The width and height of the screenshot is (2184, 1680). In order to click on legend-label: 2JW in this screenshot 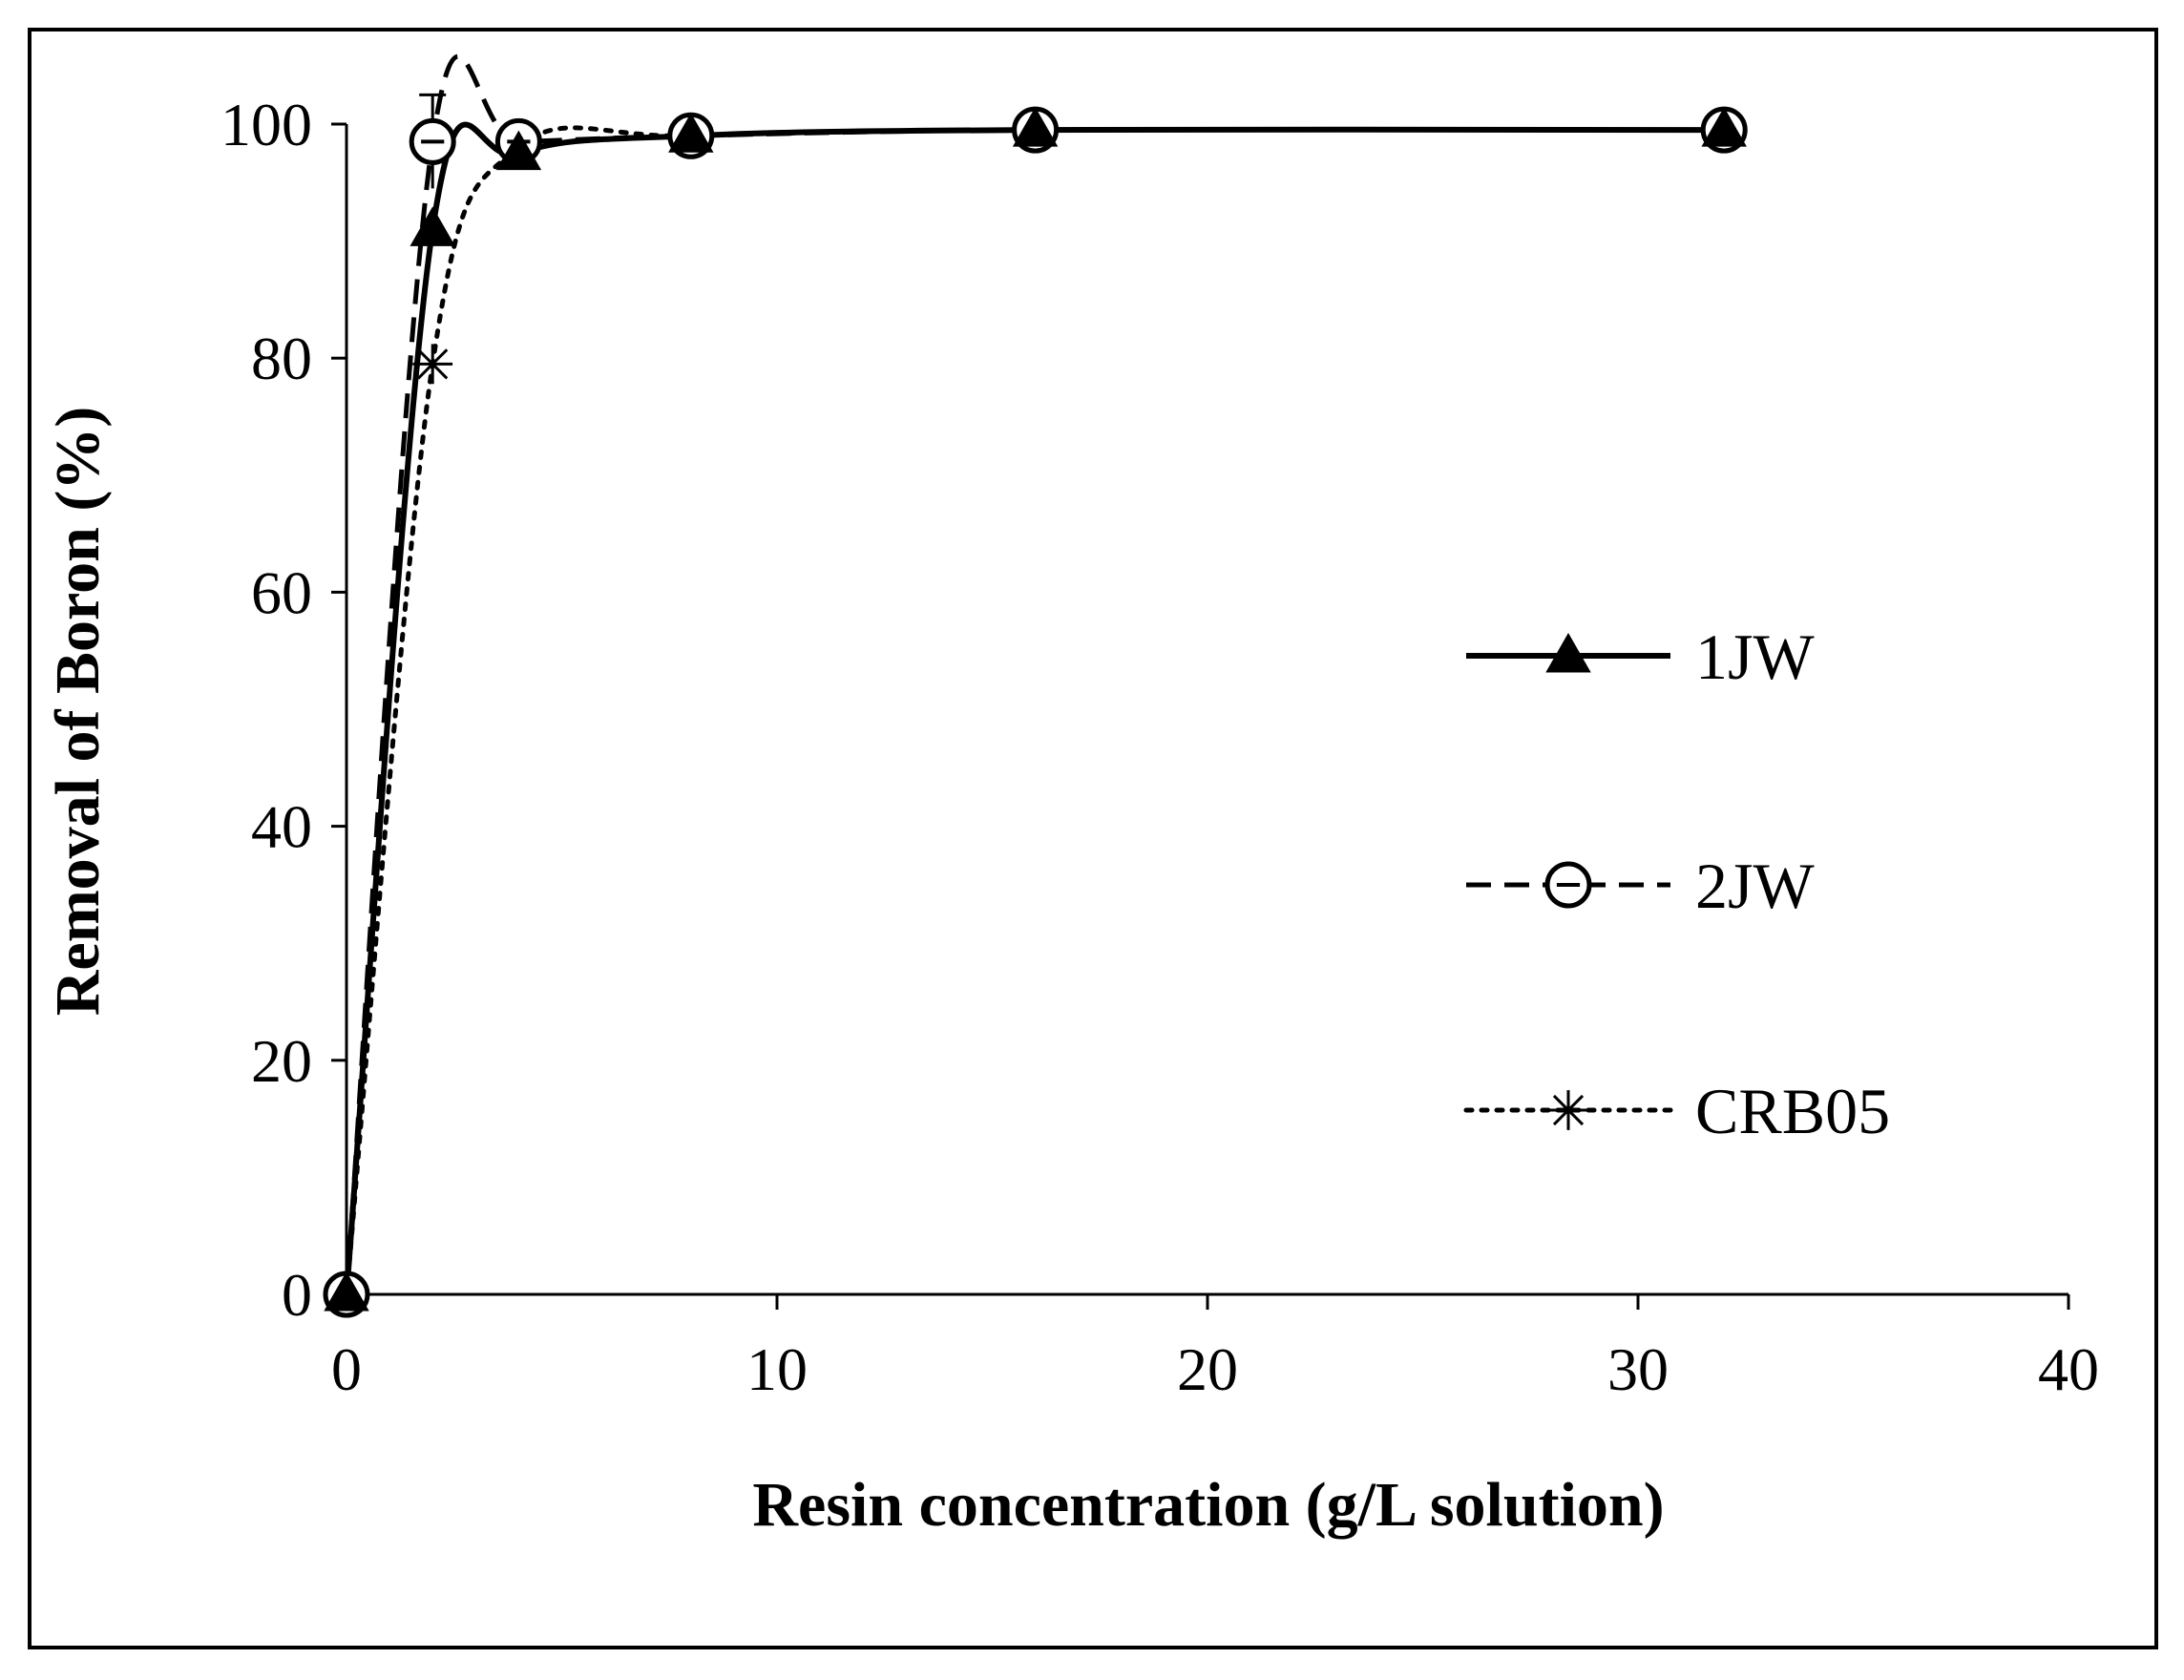, I will do `click(1755, 886)`.